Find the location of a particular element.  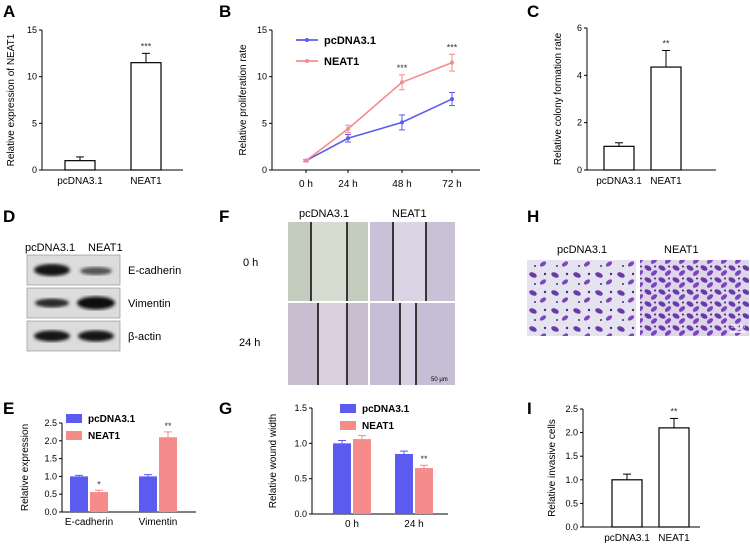

blot-col-neat1: NEAT1 is located at coordinates (105, 248).